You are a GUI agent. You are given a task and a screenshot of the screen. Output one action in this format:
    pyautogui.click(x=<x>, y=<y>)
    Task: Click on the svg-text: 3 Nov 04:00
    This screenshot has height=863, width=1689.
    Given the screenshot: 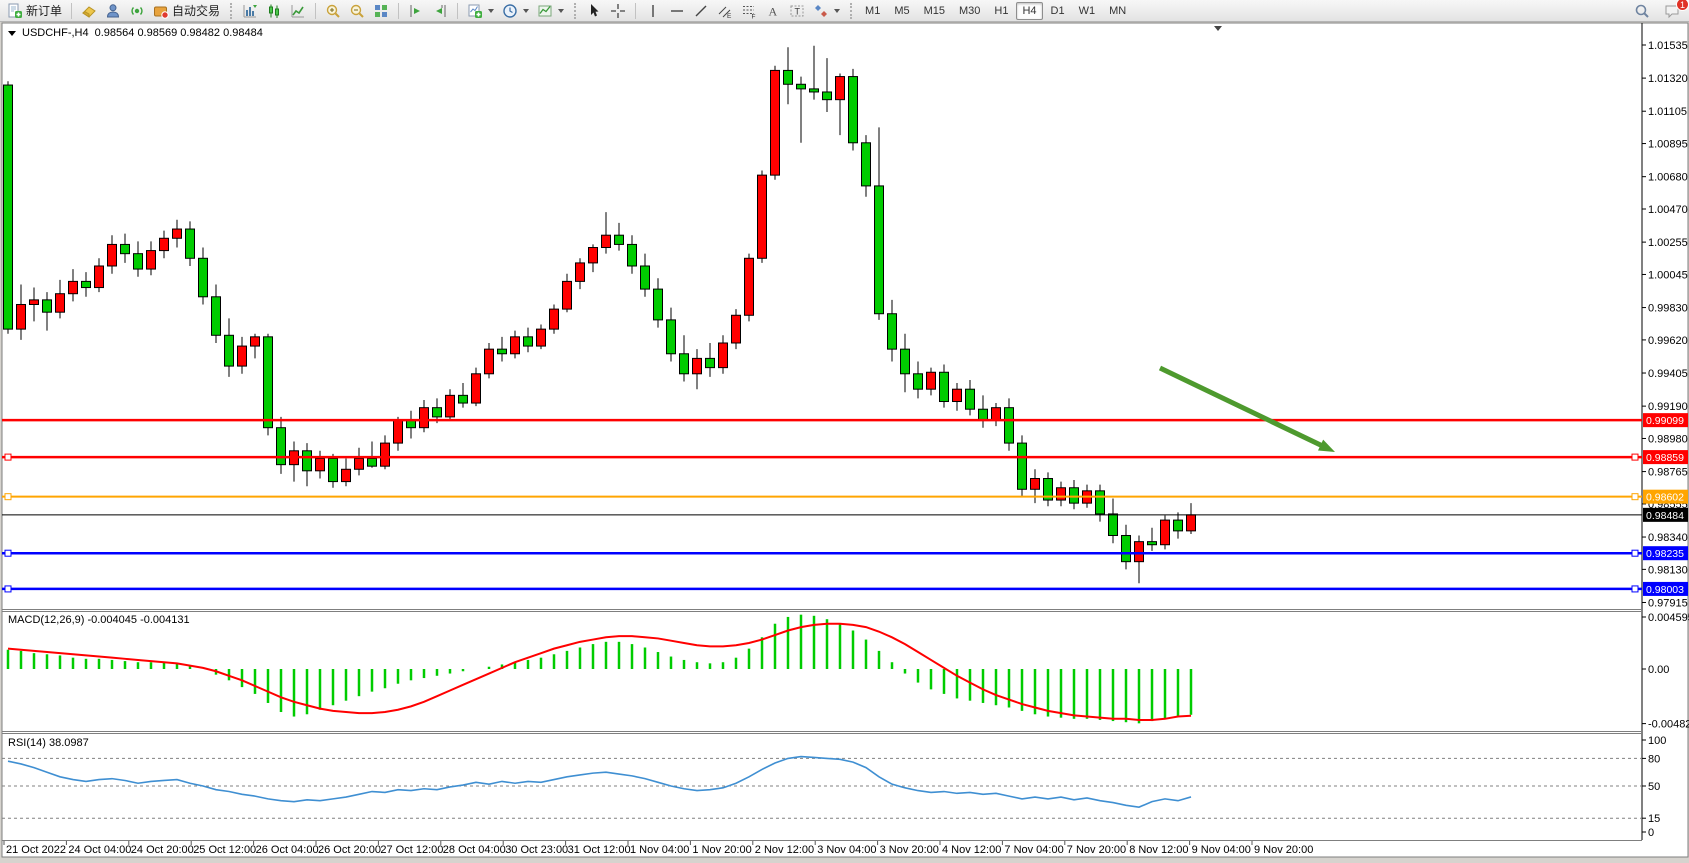 What is the action you would take?
    pyautogui.click(x=846, y=850)
    